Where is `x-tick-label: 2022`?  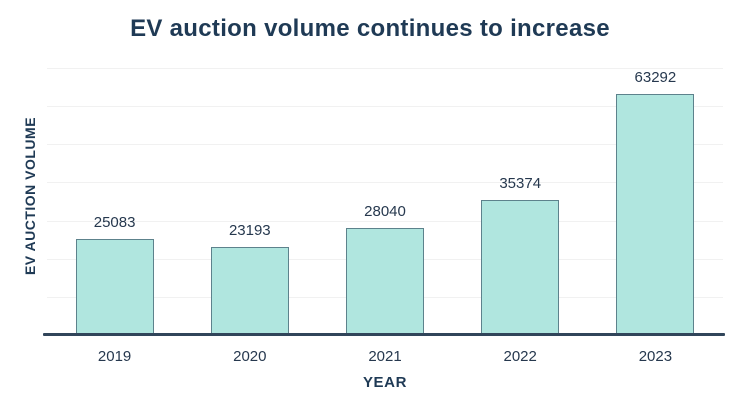
x-tick-label: 2022 is located at coordinates (520, 356).